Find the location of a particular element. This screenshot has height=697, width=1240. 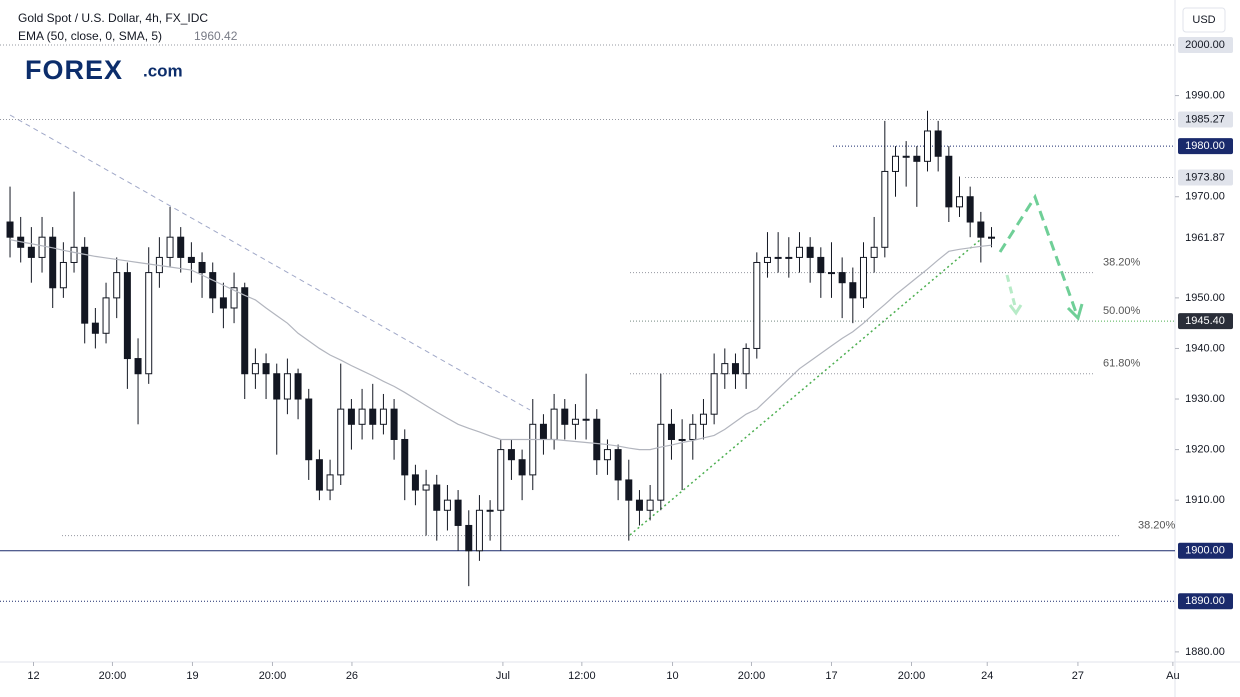

x-tick-label: 10 is located at coordinates (672, 676).